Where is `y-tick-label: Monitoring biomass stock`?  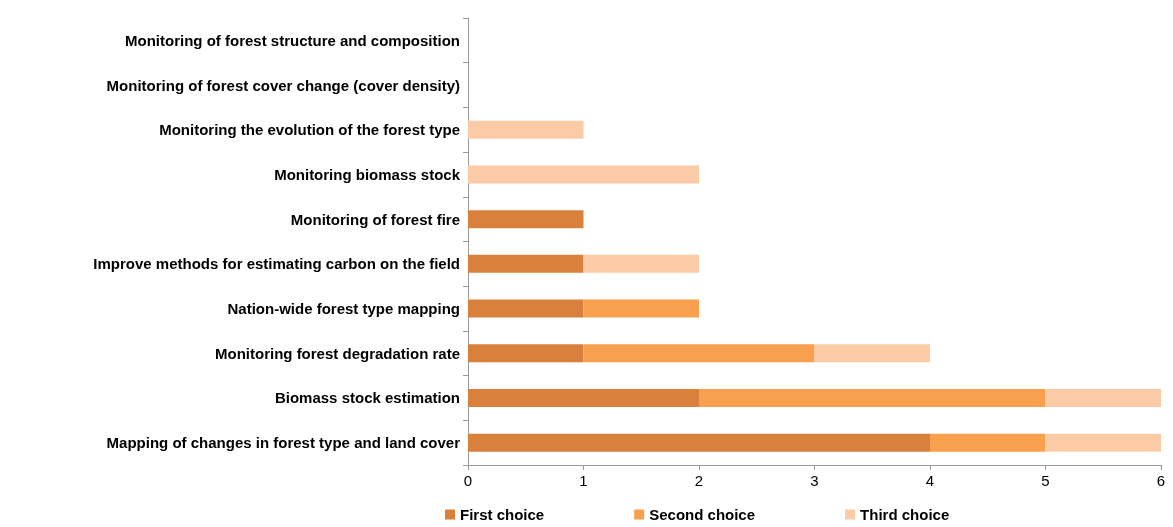 y-tick-label: Monitoring biomass stock is located at coordinates (367, 174).